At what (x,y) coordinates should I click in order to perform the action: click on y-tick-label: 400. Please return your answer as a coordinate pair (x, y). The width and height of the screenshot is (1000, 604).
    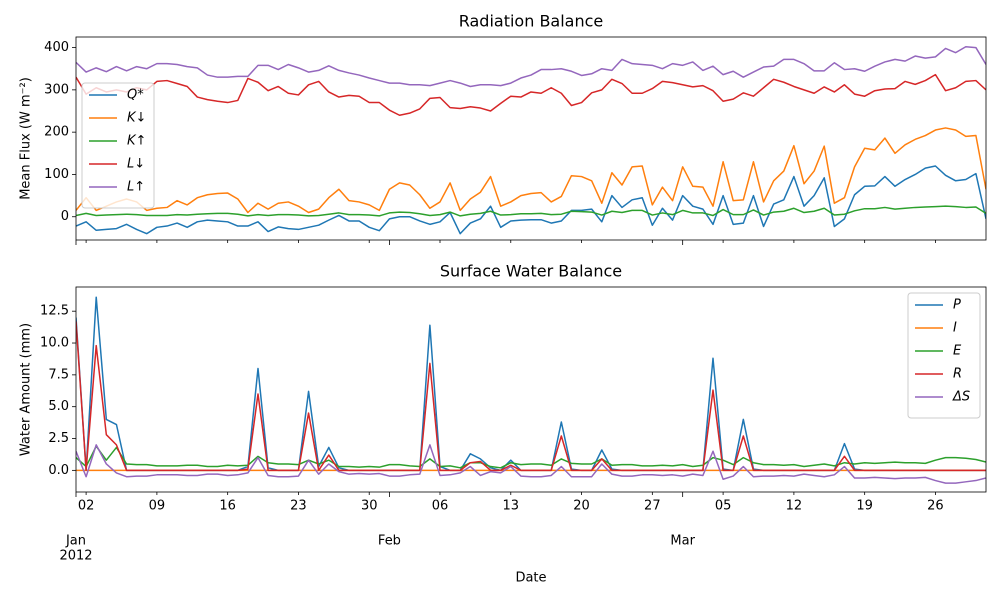
    Looking at the image, I should click on (56, 47).